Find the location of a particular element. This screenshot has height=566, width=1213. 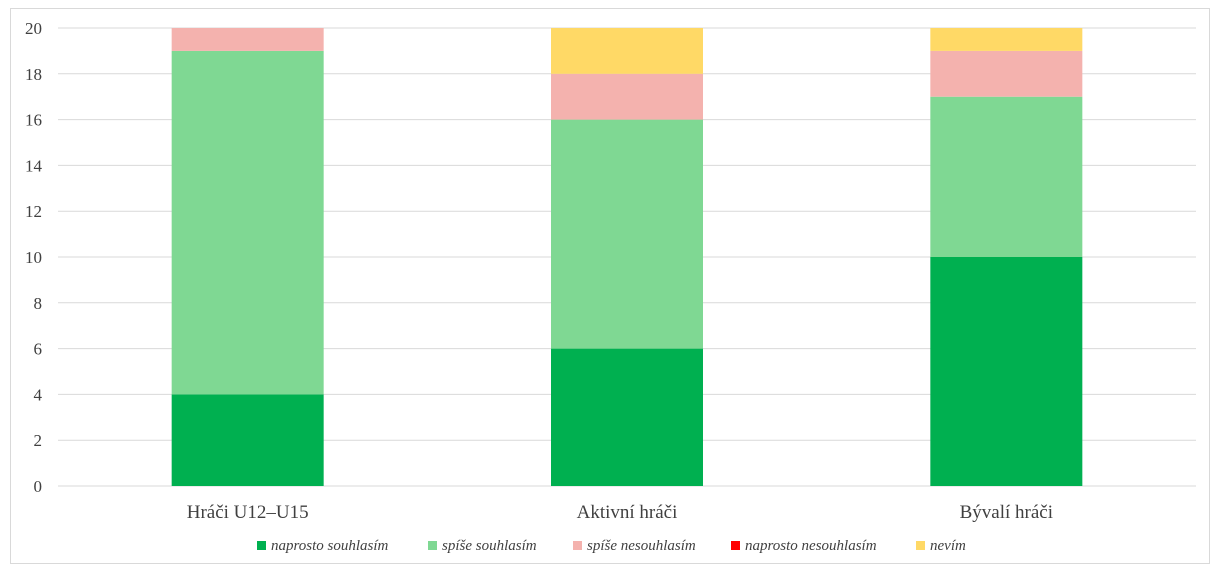

x-category-label: Bývalí hráči is located at coordinates (1006, 512).